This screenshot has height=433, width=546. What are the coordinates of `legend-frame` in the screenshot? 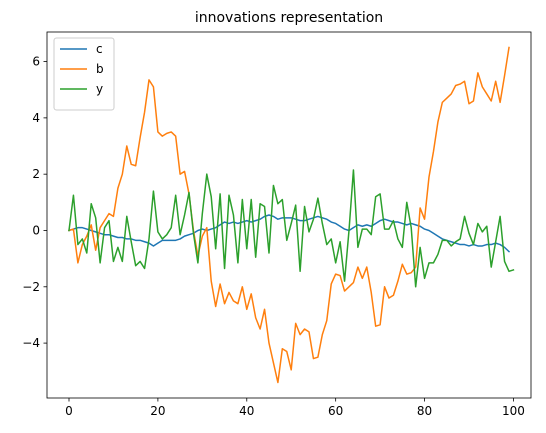 It's located at (84, 74).